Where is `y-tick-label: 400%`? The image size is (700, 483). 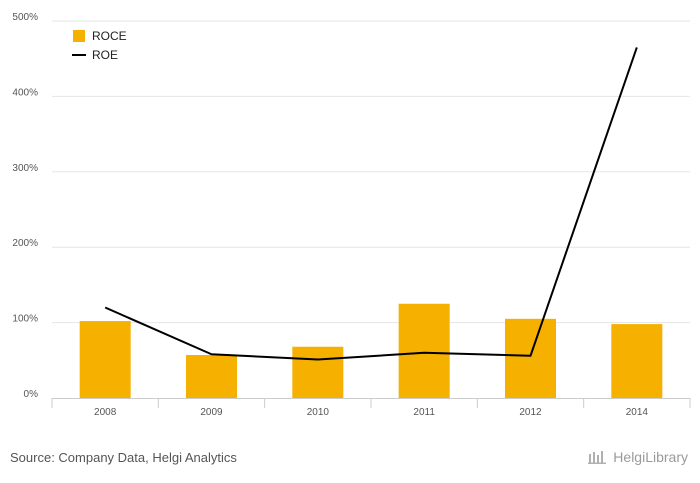
y-tick-label: 400% is located at coordinates (25, 92).